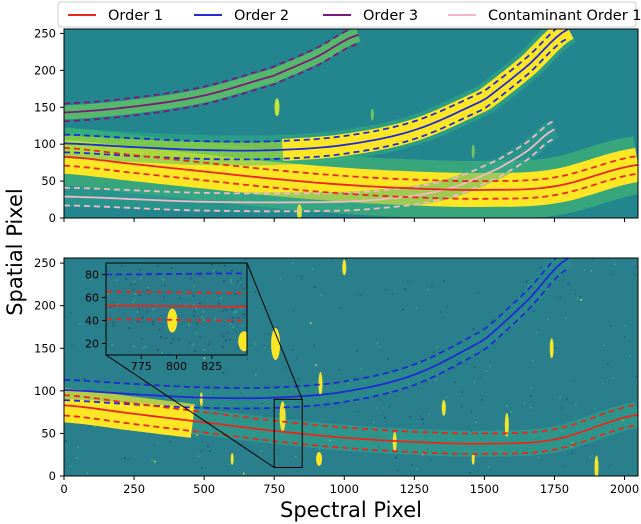 This screenshot has height=524, width=641. Describe the element at coordinates (190, 411) in the screenshot. I see `zoom-connector-lower` at that location.